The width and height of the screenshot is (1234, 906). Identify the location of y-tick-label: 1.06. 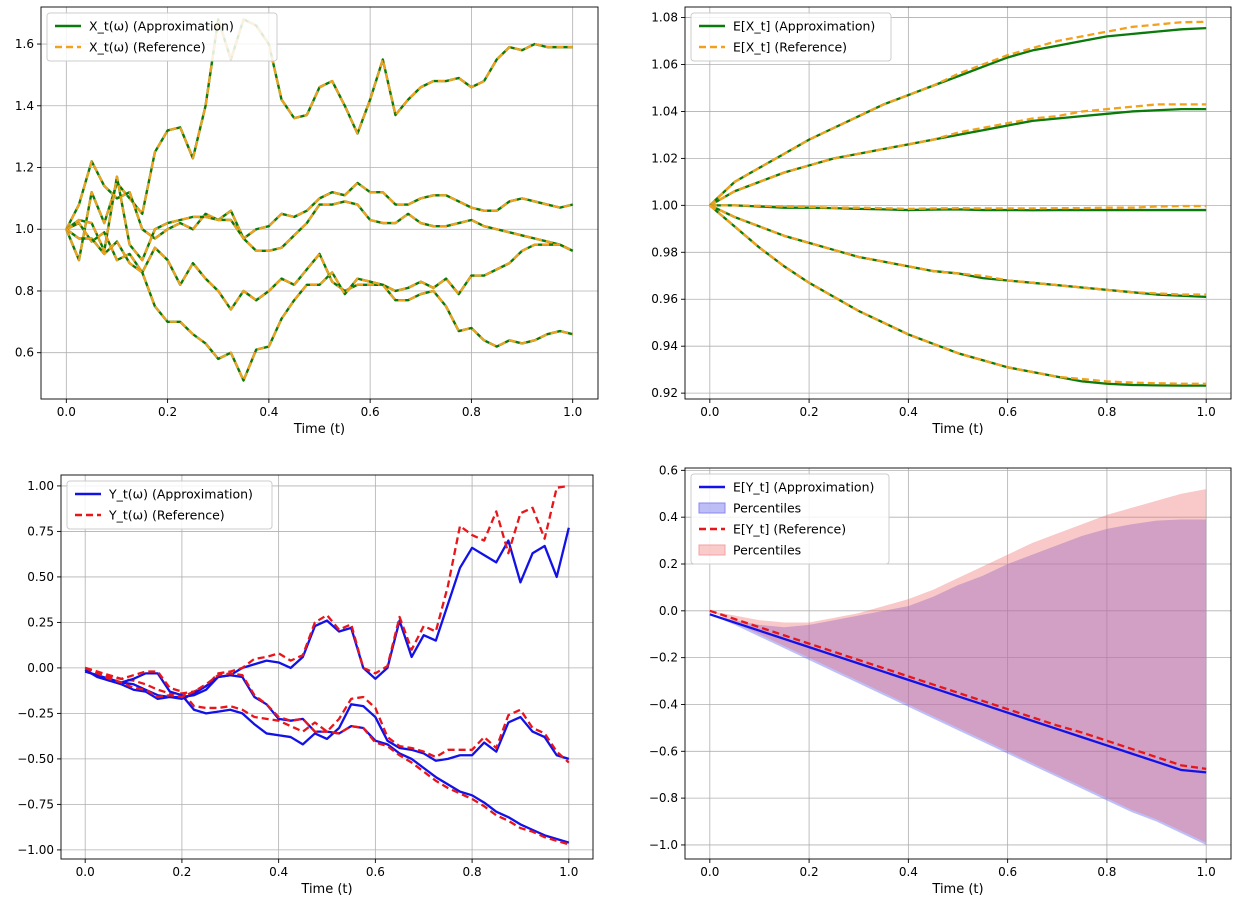
(664, 65).